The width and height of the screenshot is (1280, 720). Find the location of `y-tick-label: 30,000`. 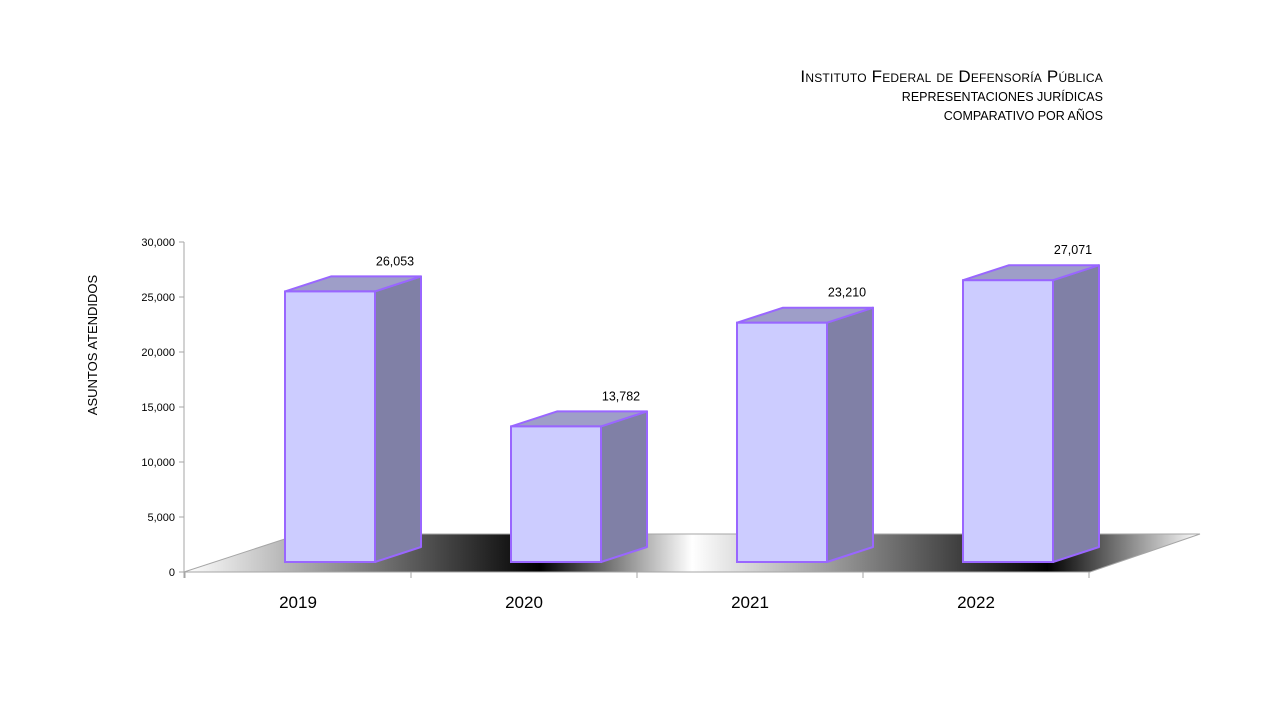

y-tick-label: 30,000 is located at coordinates (158, 243).